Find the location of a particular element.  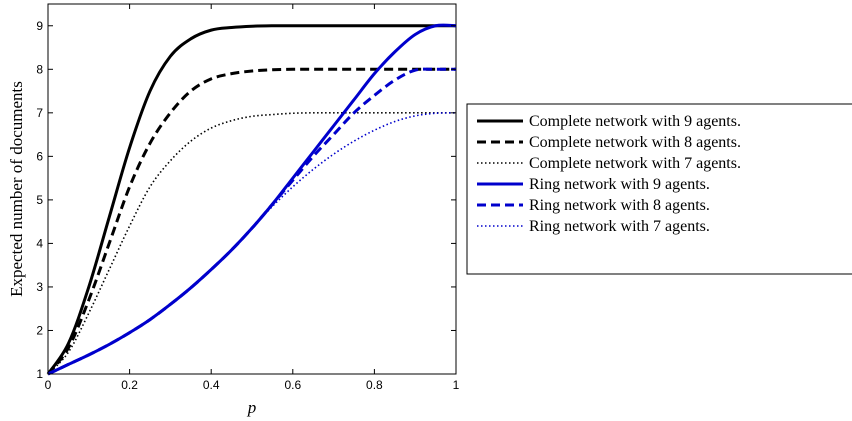

x-tick-label: 0.2 is located at coordinates (129, 385).